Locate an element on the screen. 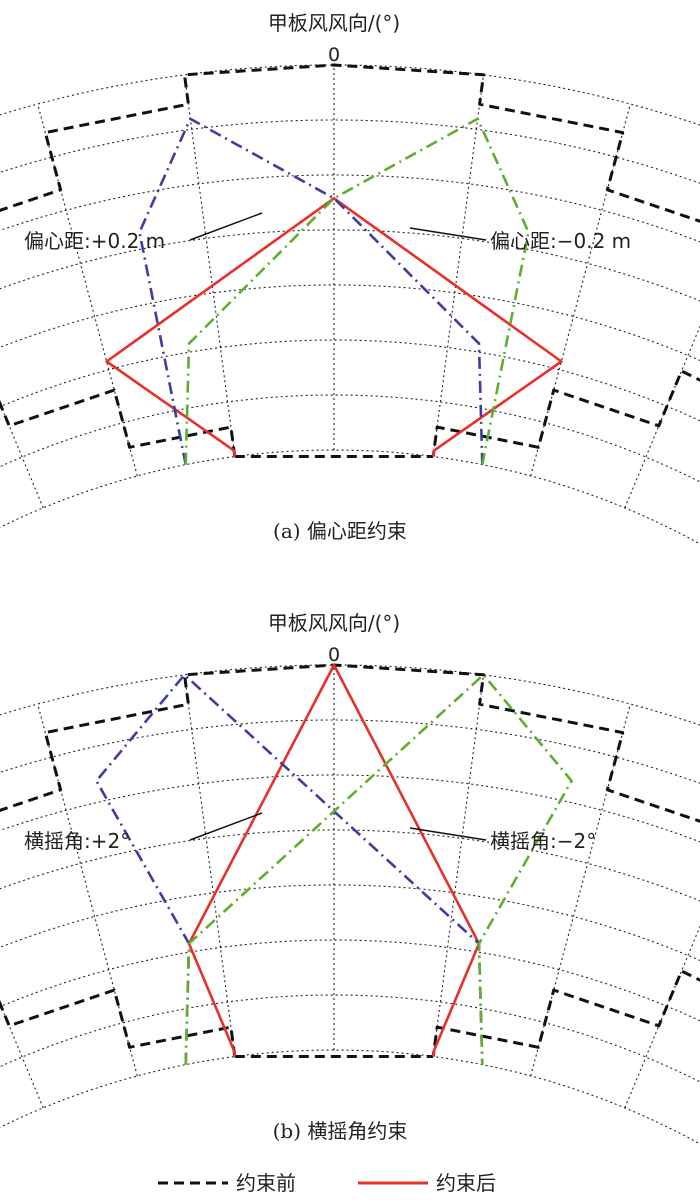 This screenshot has height=1204, width=700. annotation-label: 偏心距:+0.2 m is located at coordinates (94, 241).